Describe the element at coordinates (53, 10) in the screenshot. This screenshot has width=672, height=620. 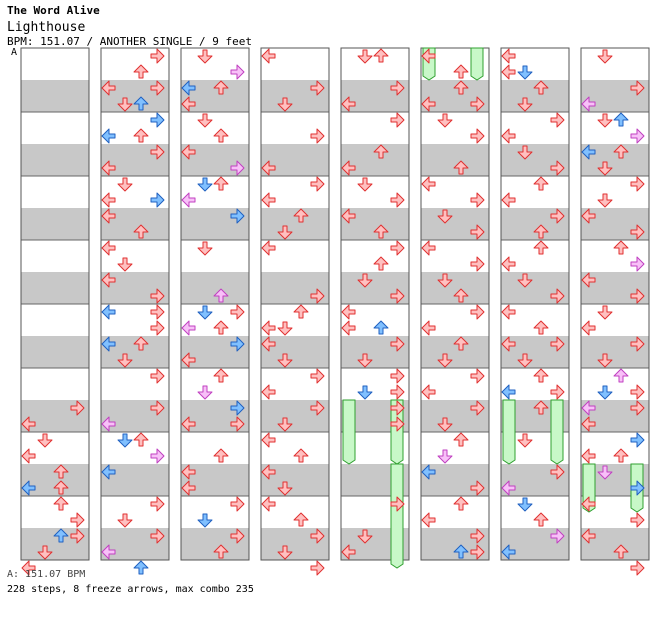
I see `artist-name: The Word Alive` at that location.